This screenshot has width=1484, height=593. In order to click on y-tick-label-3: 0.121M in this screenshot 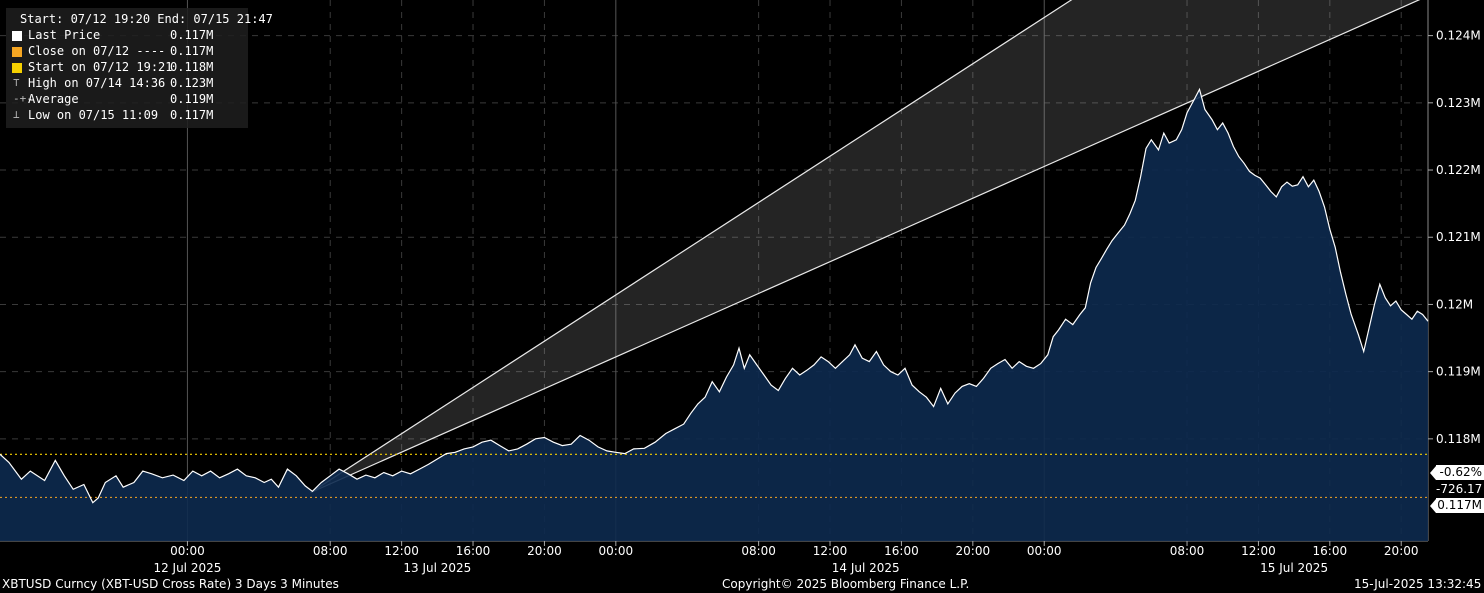, I will do `click(1458, 237)`.